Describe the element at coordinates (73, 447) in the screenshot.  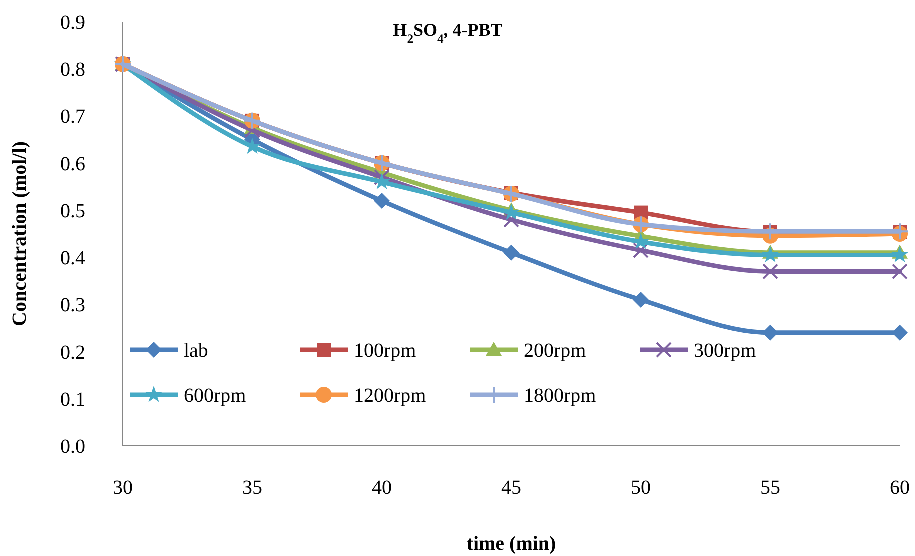
I see `y-tick-label: 0.0` at that location.